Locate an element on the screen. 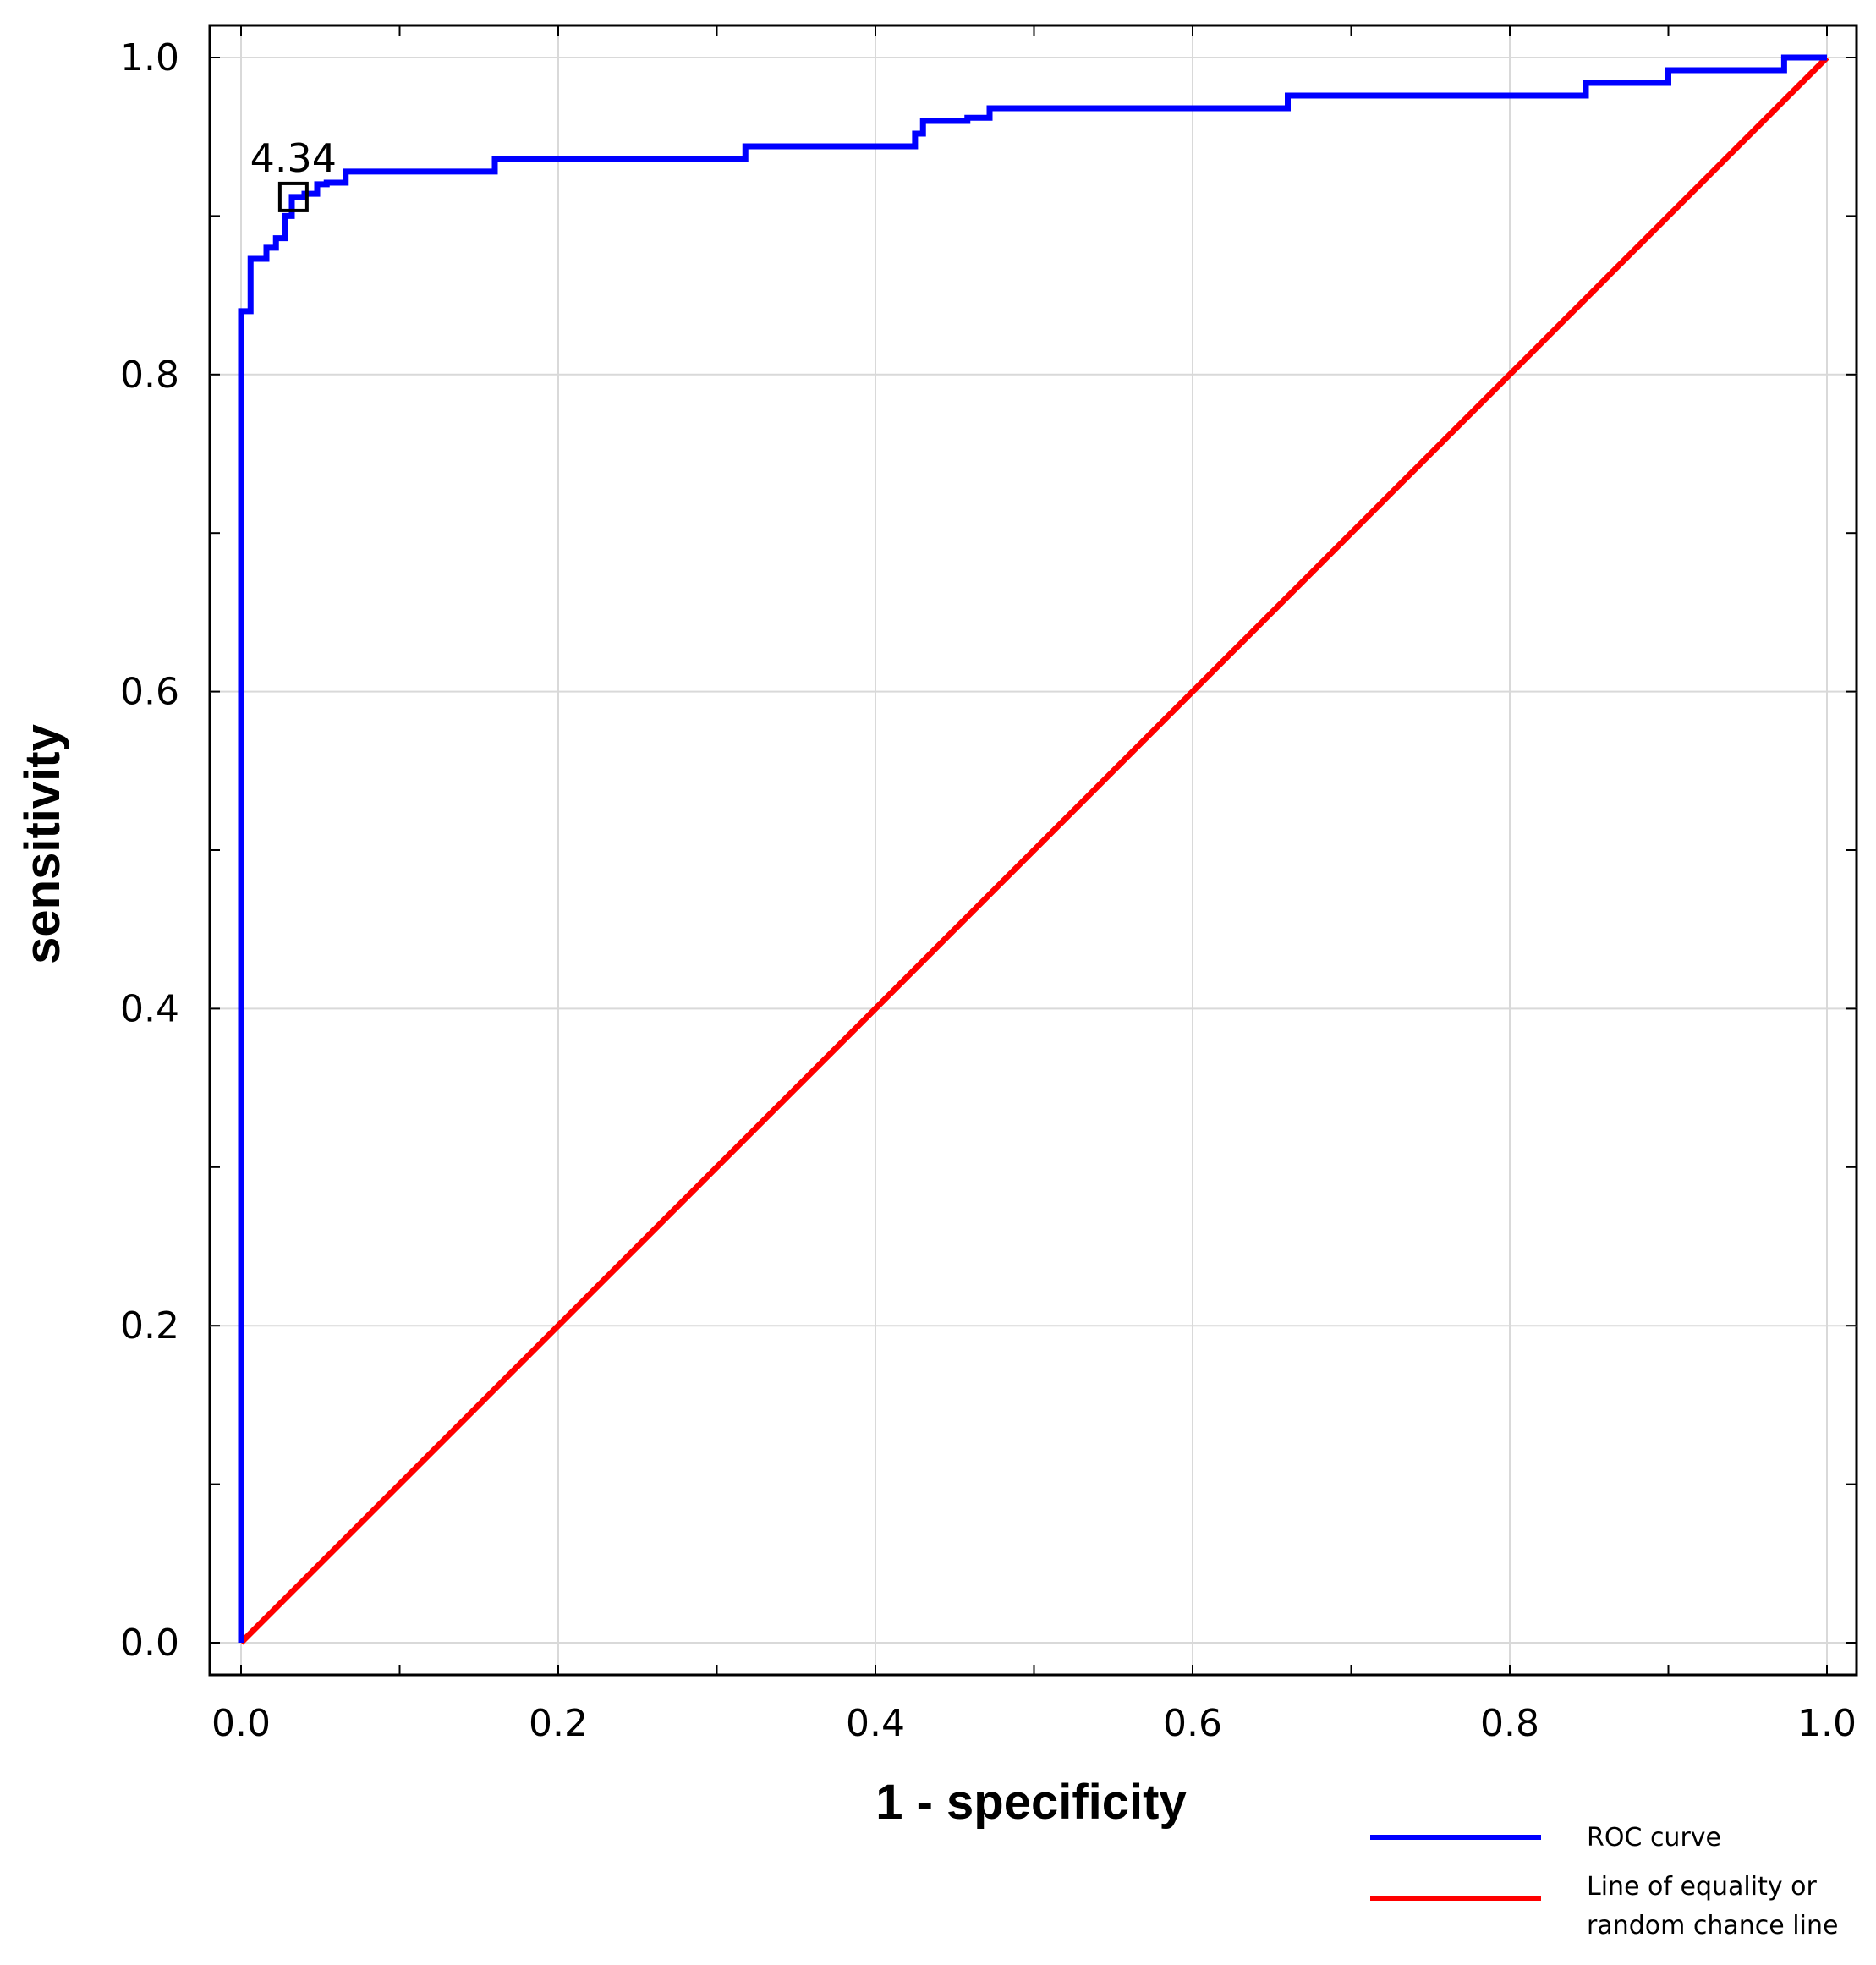 This screenshot has height=1965, width=1876. y-tick-label: 1.0 is located at coordinates (149, 58).